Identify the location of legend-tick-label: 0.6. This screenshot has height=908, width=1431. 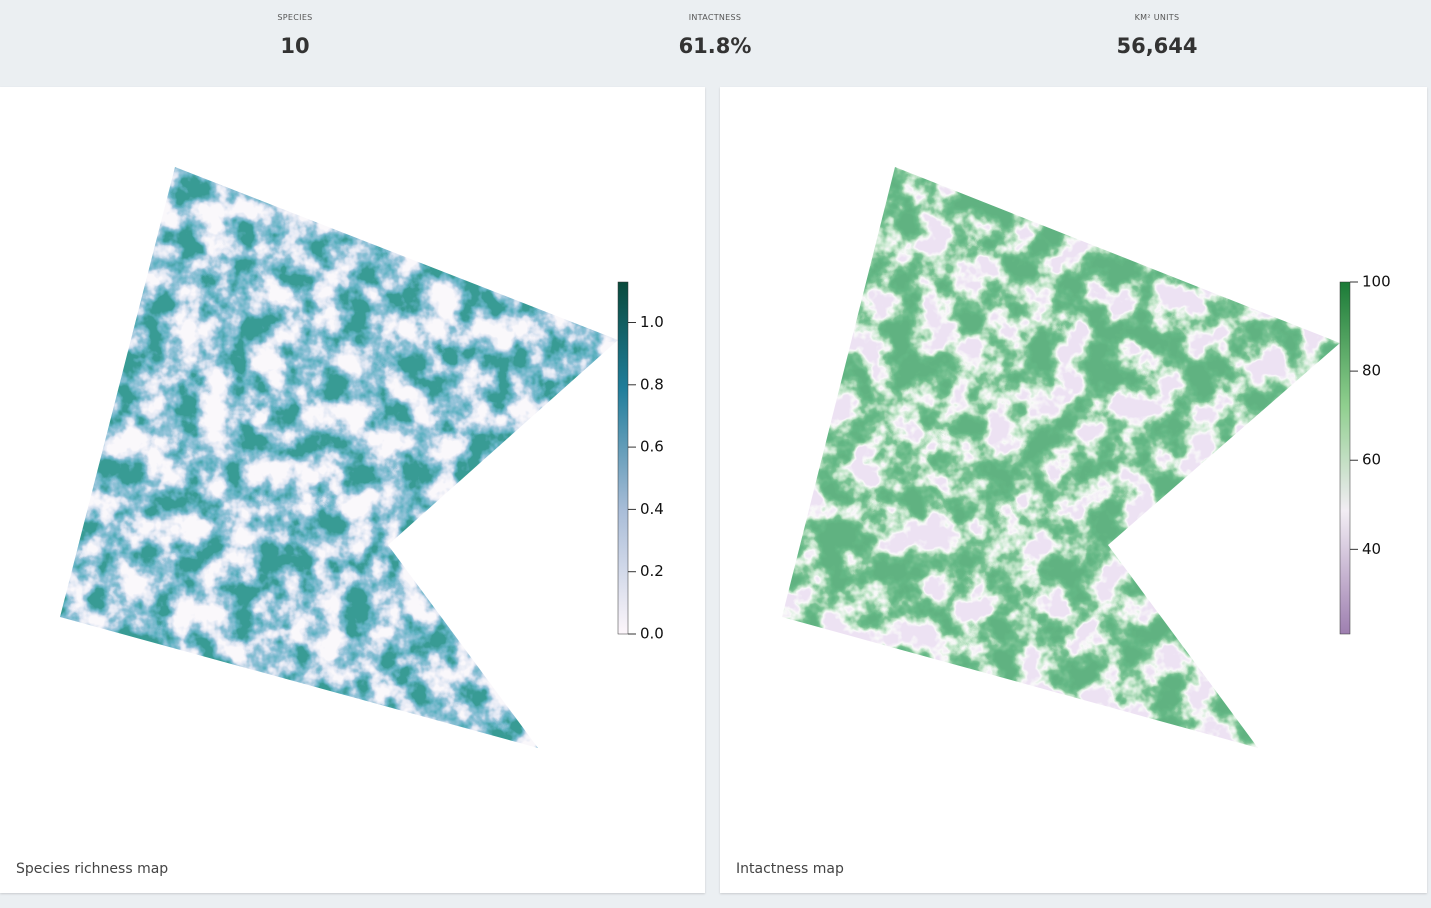
(652, 447).